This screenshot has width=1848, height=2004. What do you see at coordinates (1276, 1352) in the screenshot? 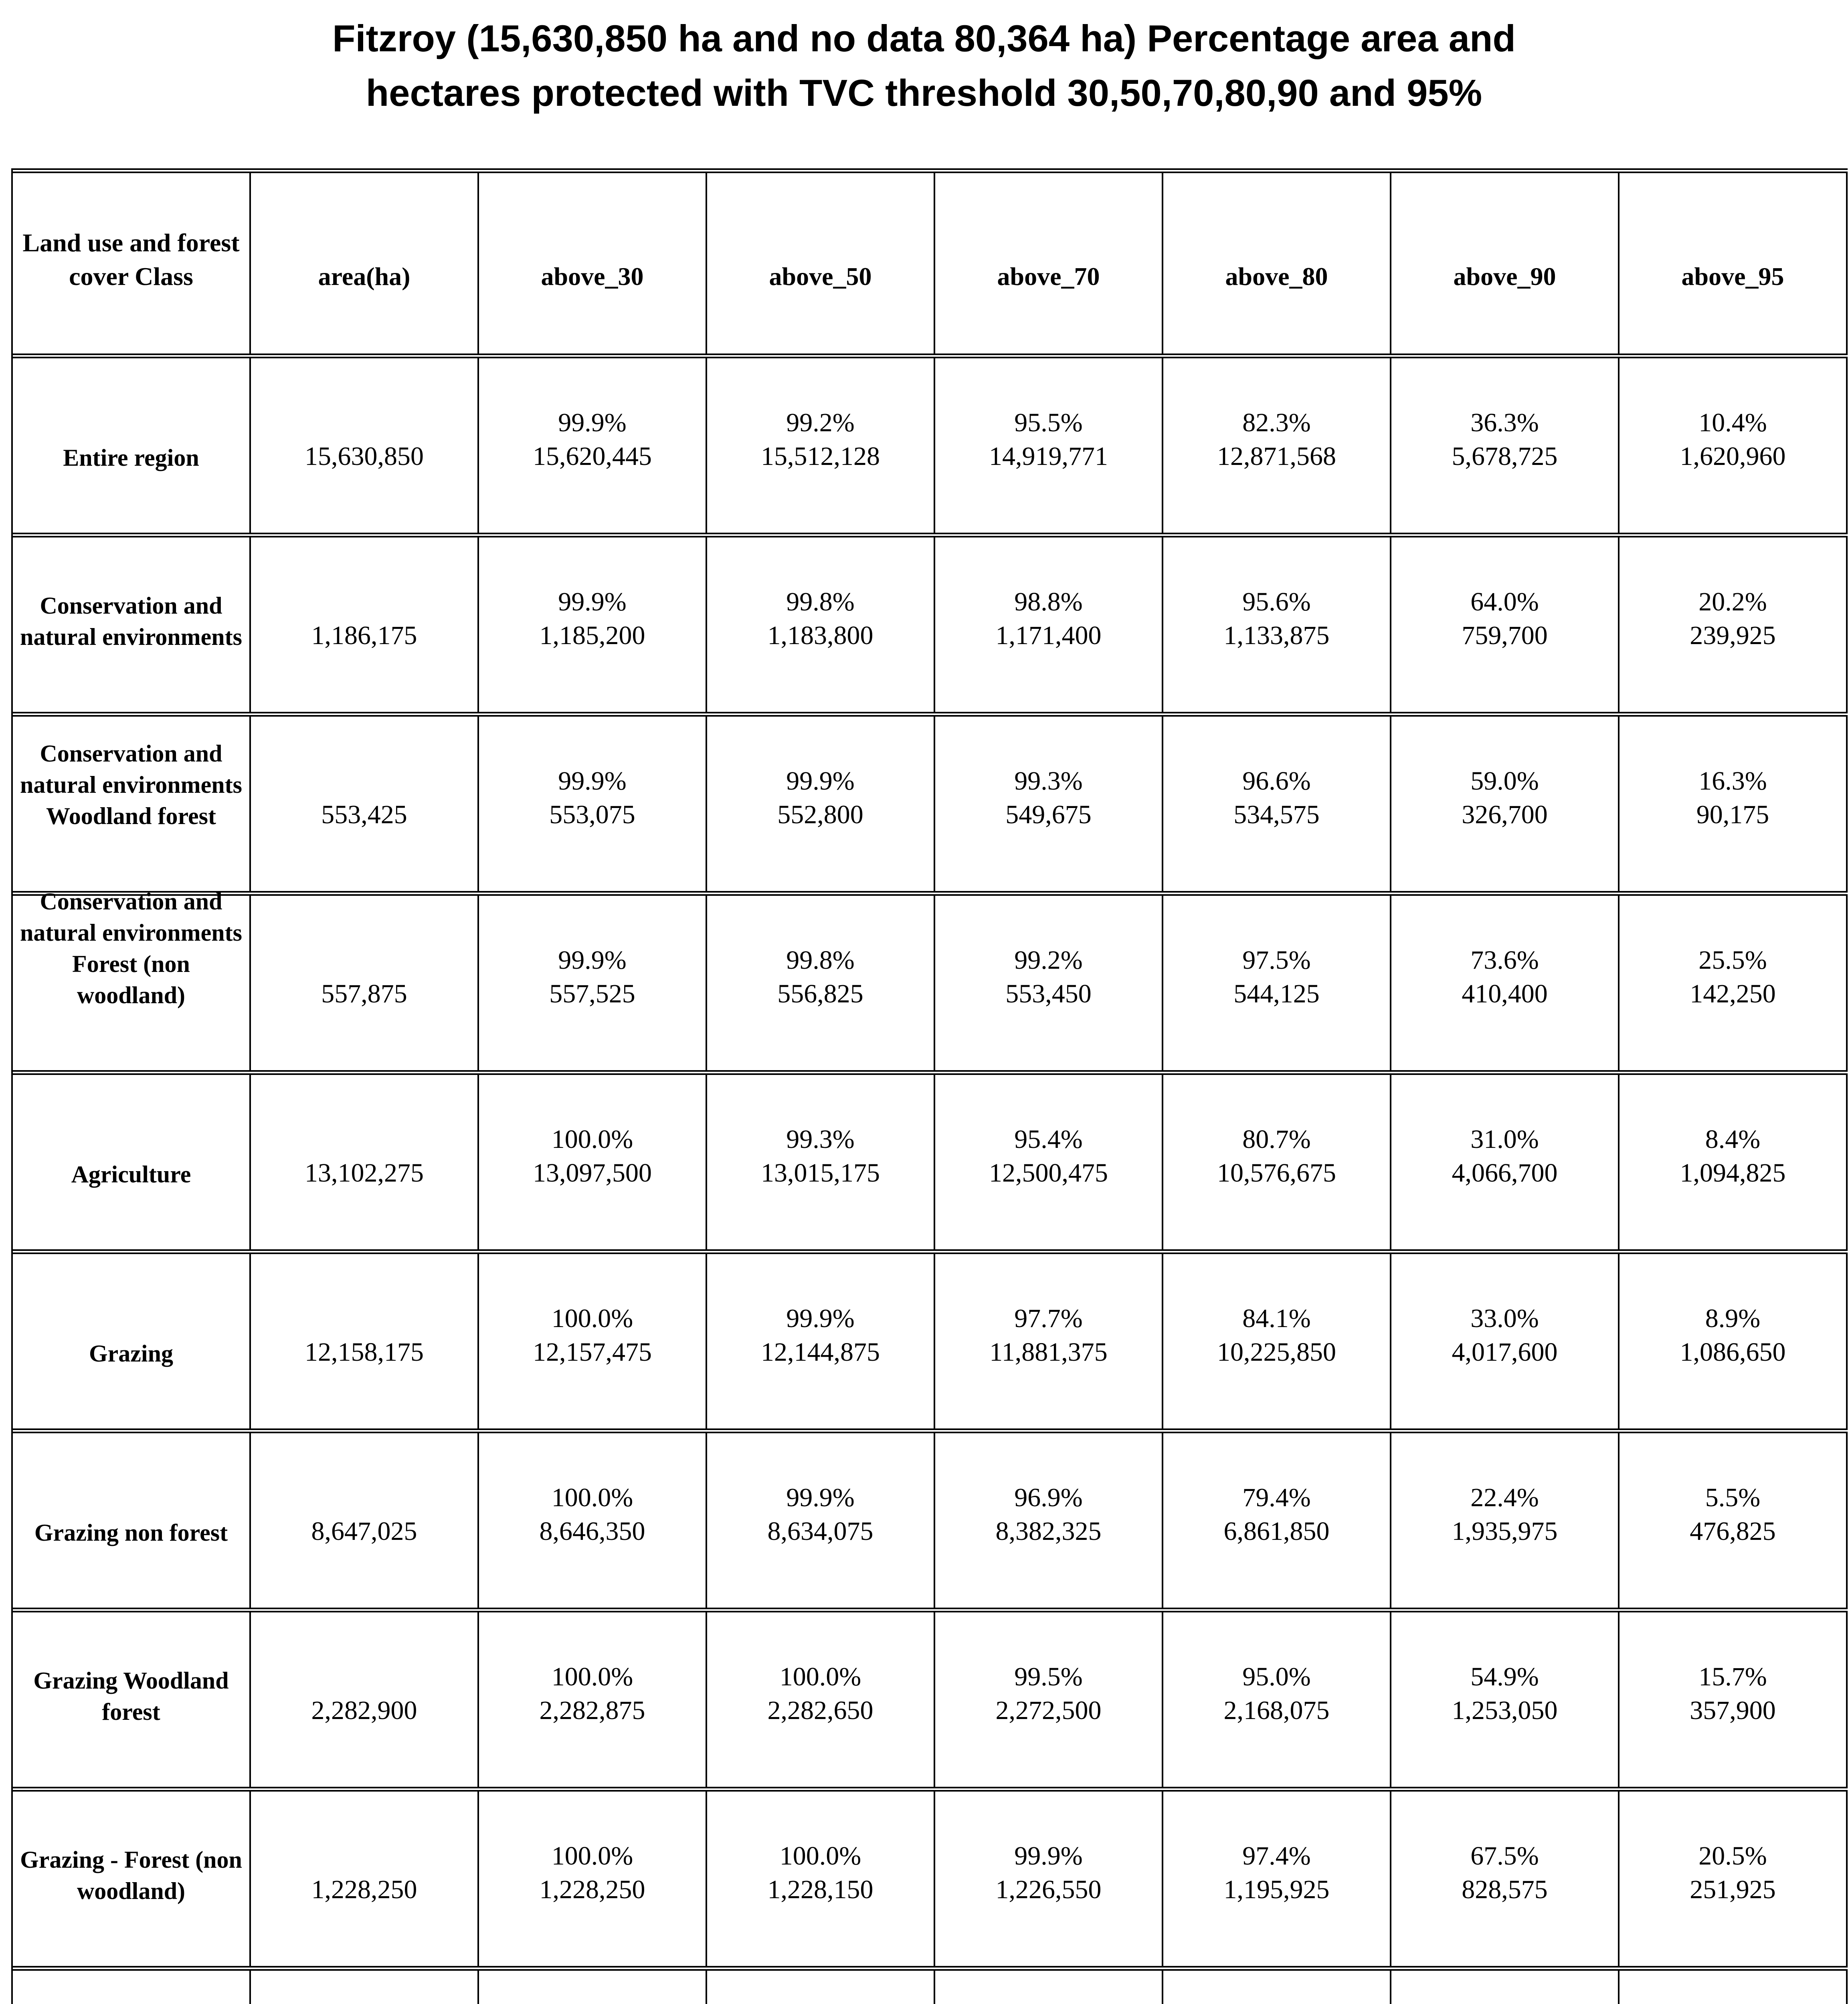
I see `hectares-value: 10,225,850` at bounding box center [1276, 1352].